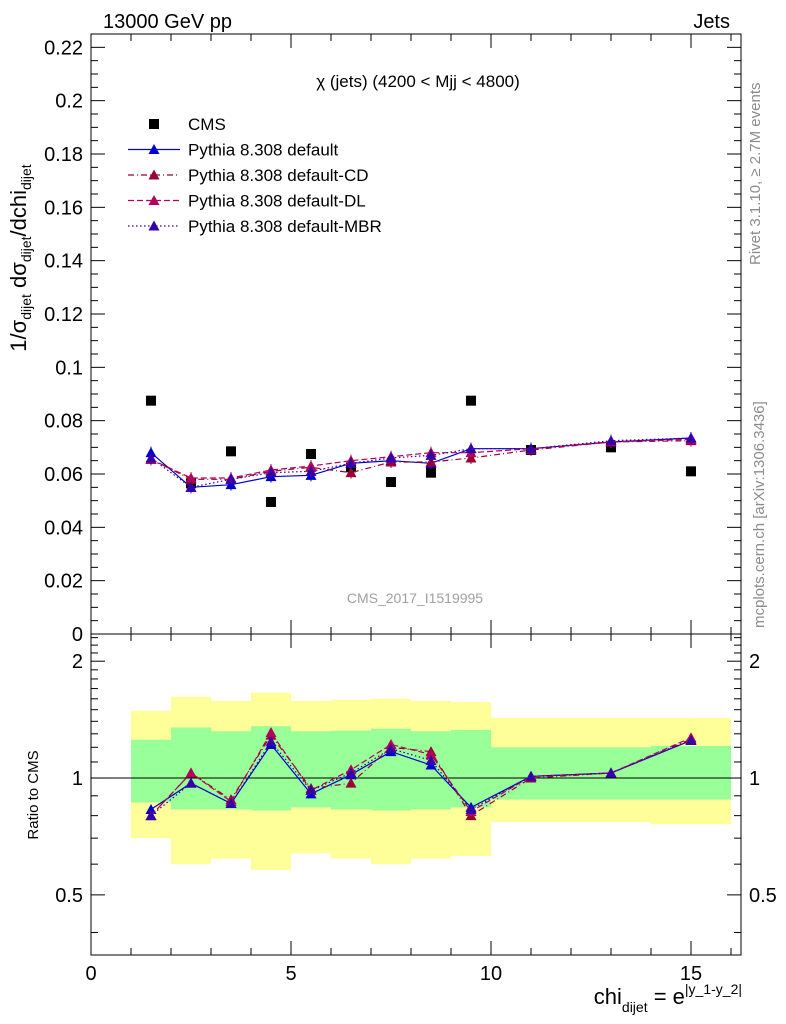 Image resolution: width=786 pixels, height=1024 pixels. What do you see at coordinates (167, 22) in the screenshot?
I see `header-left: 13000 GeV pp` at bounding box center [167, 22].